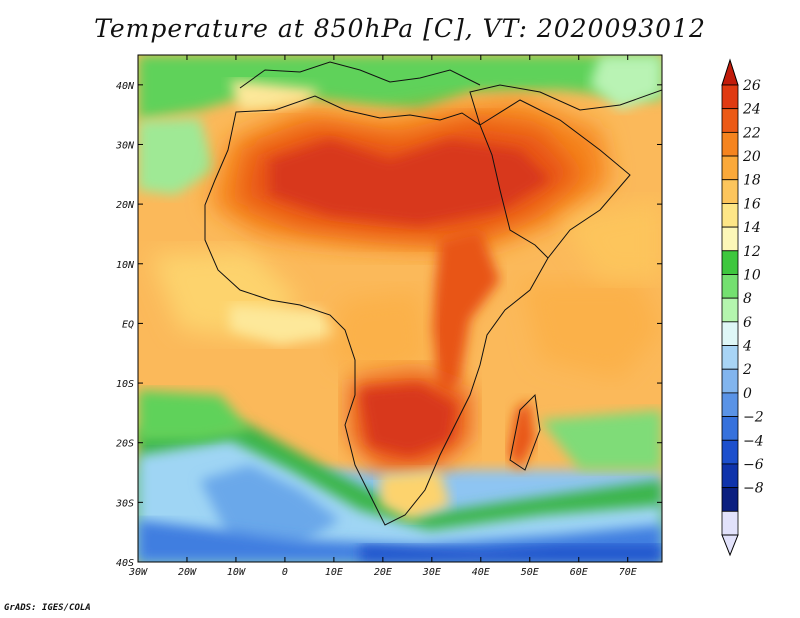 This screenshot has width=800, height=618. What do you see at coordinates (730, 72) in the screenshot?
I see `colorbar-top-arrow` at bounding box center [730, 72].